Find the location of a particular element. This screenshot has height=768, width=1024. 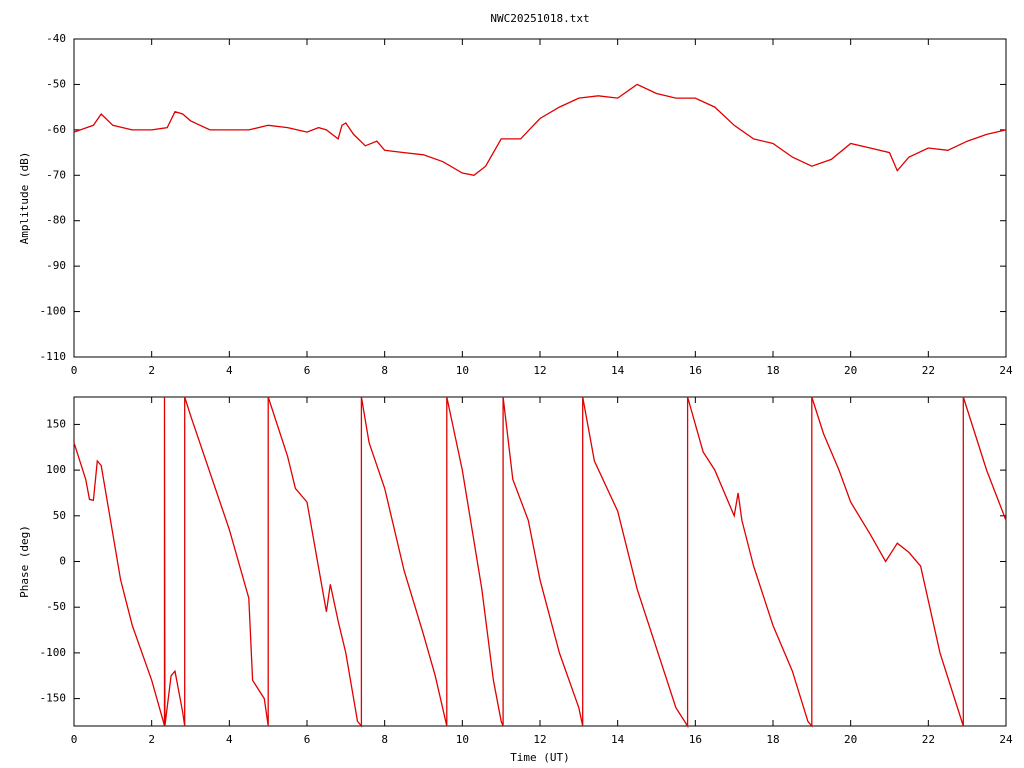

y-tick-label: -110 is located at coordinates (53, 356).